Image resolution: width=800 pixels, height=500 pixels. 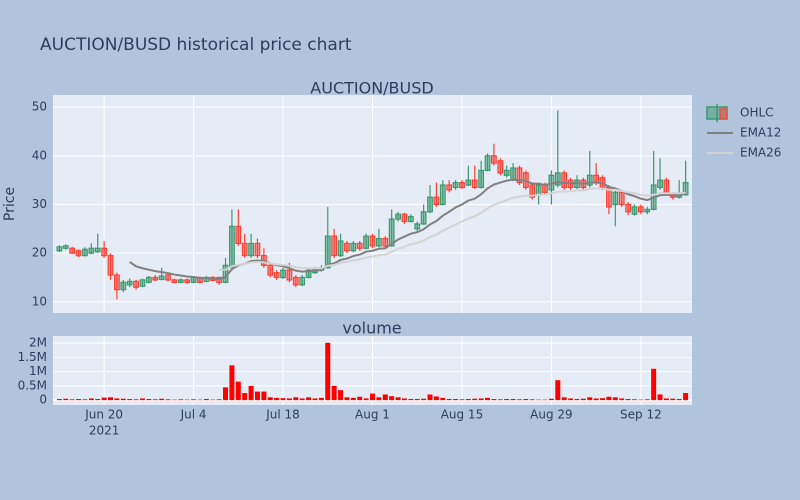 I want to click on x-tick-label: Aug 1, so click(x=372, y=415).